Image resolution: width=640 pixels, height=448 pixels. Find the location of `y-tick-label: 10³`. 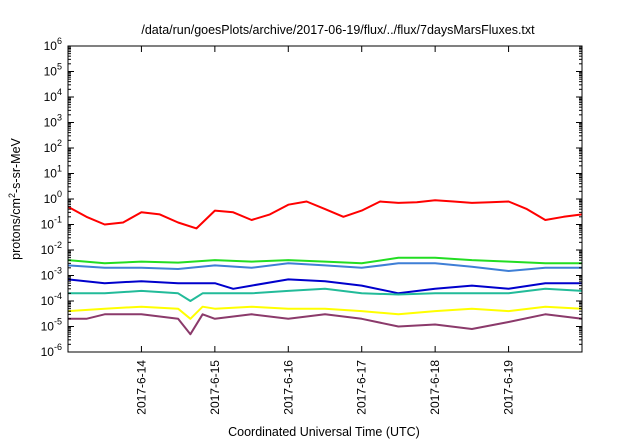

y-tick-label: 10³ is located at coordinates (53, 121).